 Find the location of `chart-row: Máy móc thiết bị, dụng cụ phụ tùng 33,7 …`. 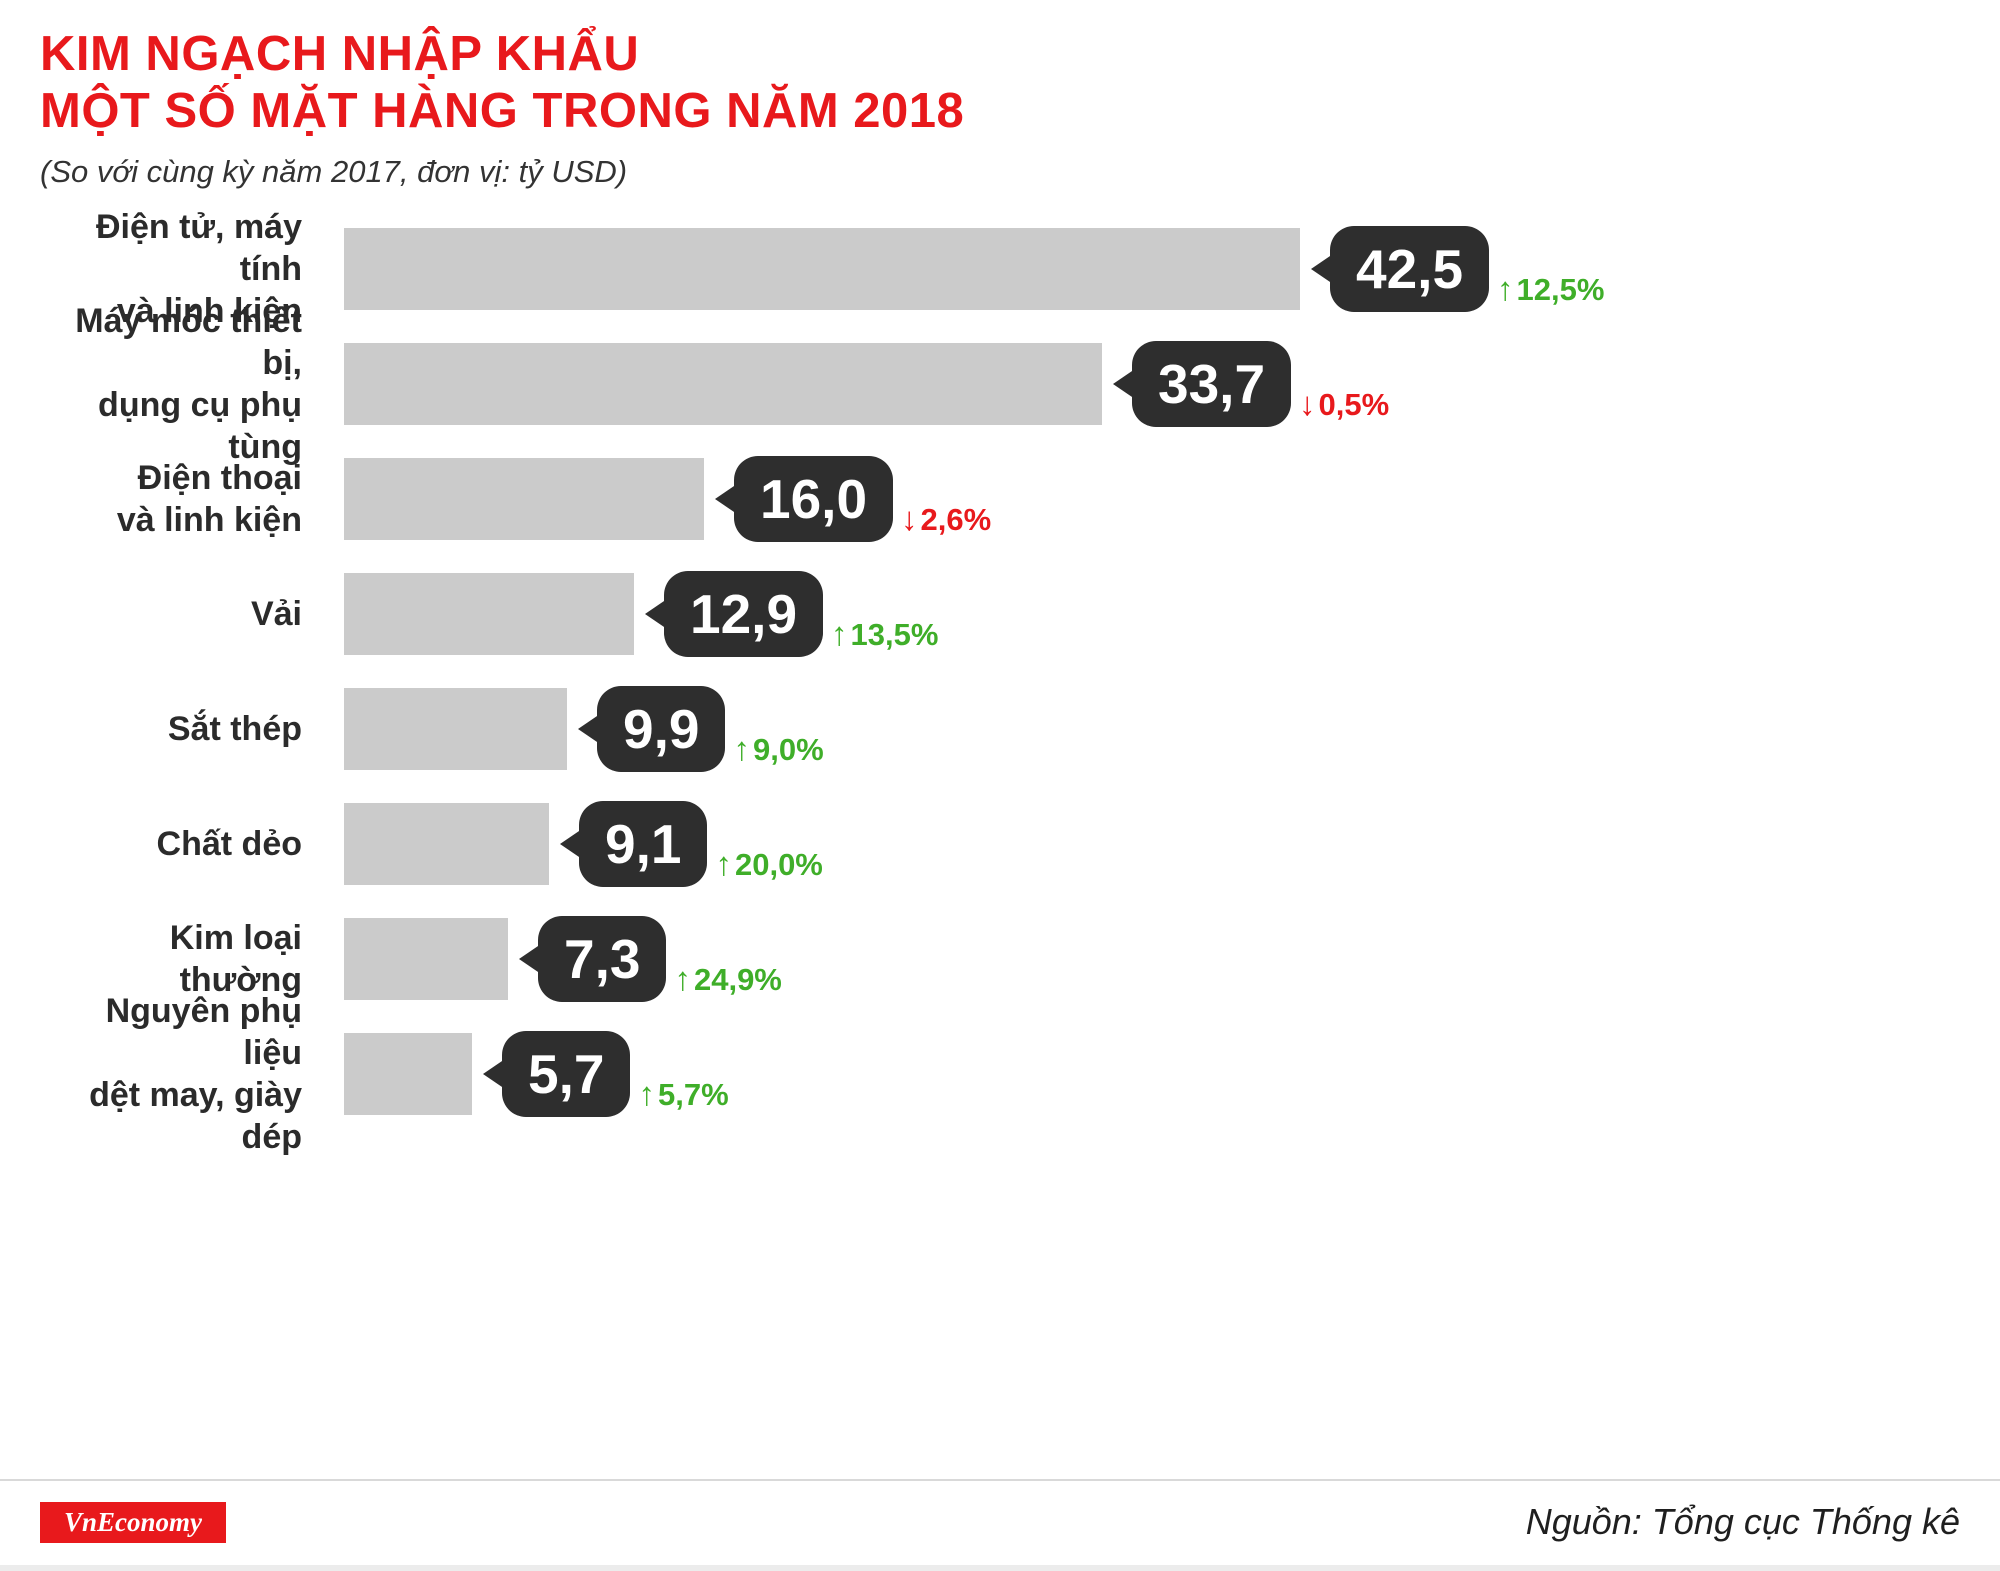

chart-row: Máy móc thiết bị, dụng cụ phụ tùng 33,7 … is located at coordinates (1020, 384).